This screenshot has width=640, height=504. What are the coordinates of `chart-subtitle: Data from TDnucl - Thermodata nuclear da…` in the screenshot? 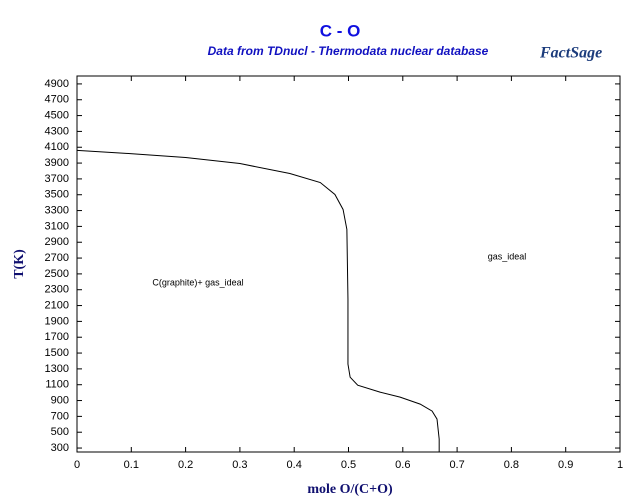 It's located at (348, 51).